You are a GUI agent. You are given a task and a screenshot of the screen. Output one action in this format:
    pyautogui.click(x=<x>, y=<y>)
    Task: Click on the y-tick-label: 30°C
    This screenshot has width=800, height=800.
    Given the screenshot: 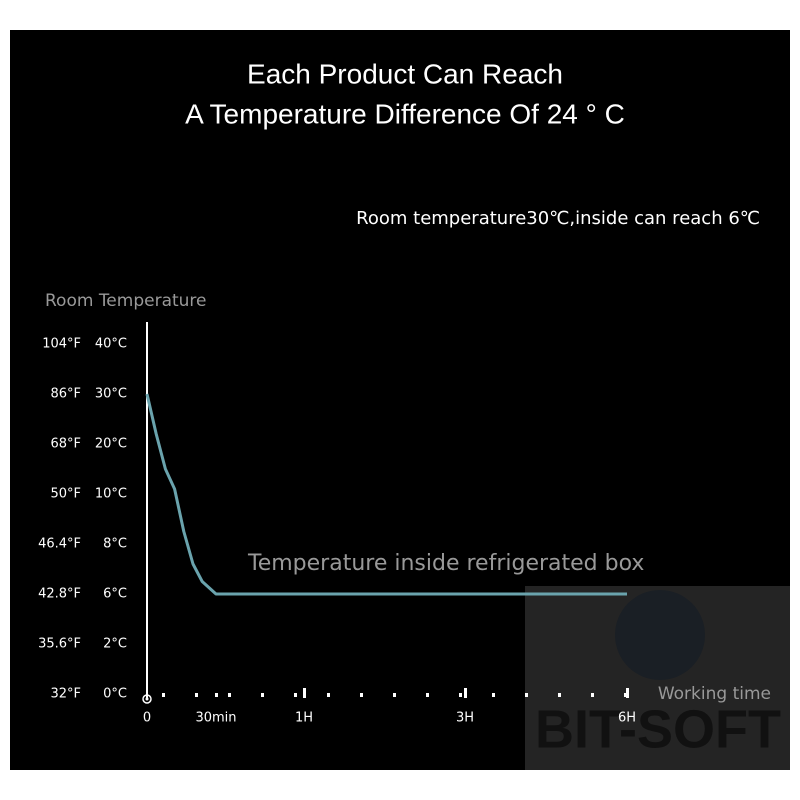 What is the action you would take?
    pyautogui.click(x=111, y=394)
    